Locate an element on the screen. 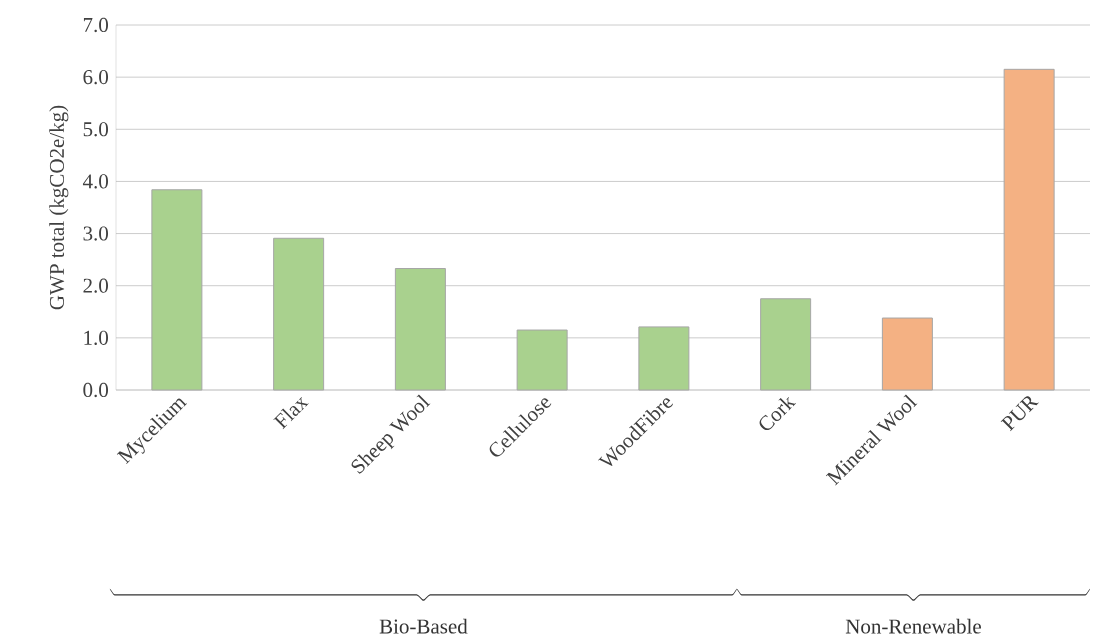 This screenshot has height=644, width=1099. text: Non-Renewable is located at coordinates (913, 626).